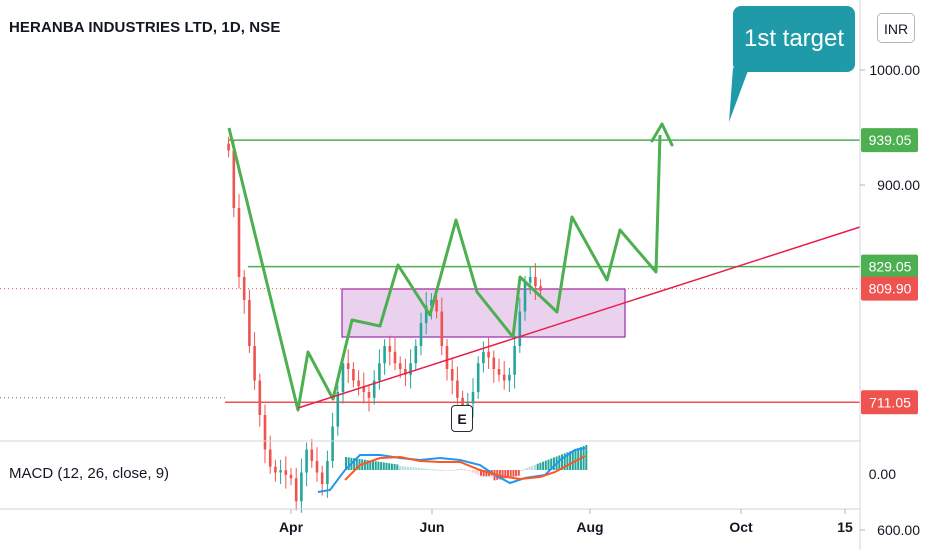 The height and width of the screenshot is (555, 932). Describe the element at coordinates (145, 27) in the screenshot. I see `chart-title: HERANBA INDUSTRIES LTD, 1D, NSE` at that location.